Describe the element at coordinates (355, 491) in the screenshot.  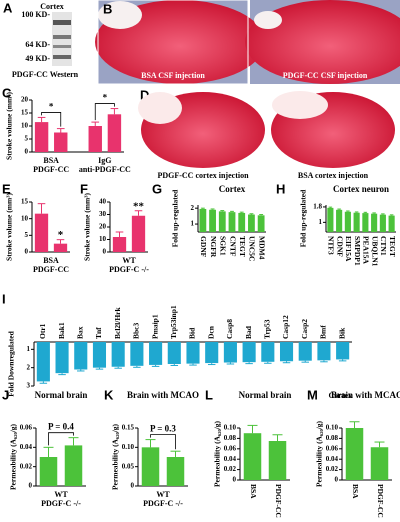
I see `x-tick-label: BSA` at that location.